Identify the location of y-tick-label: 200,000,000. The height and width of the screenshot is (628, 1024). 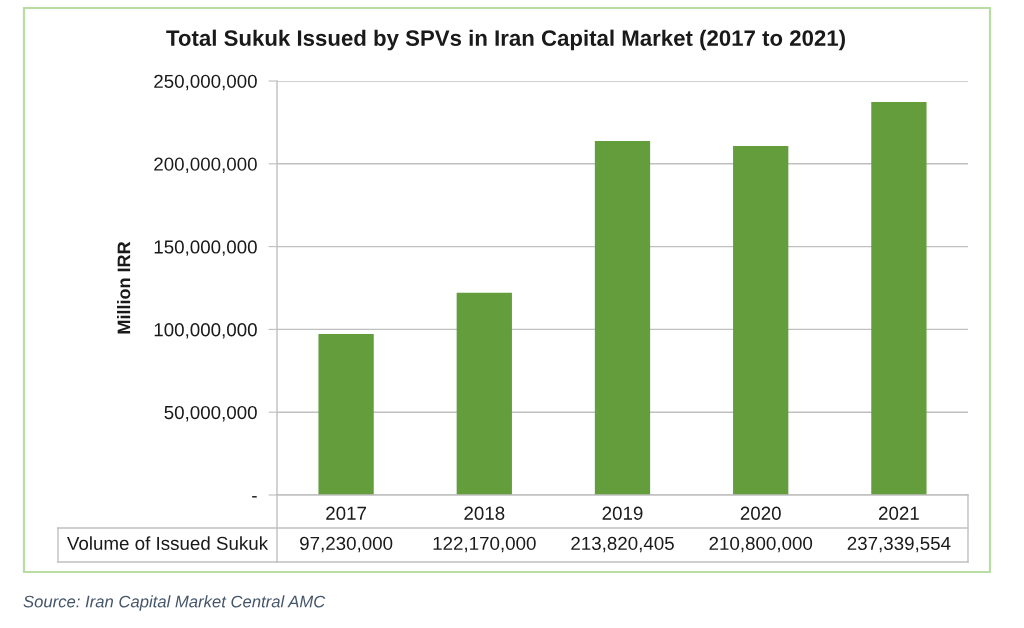
(205, 165).